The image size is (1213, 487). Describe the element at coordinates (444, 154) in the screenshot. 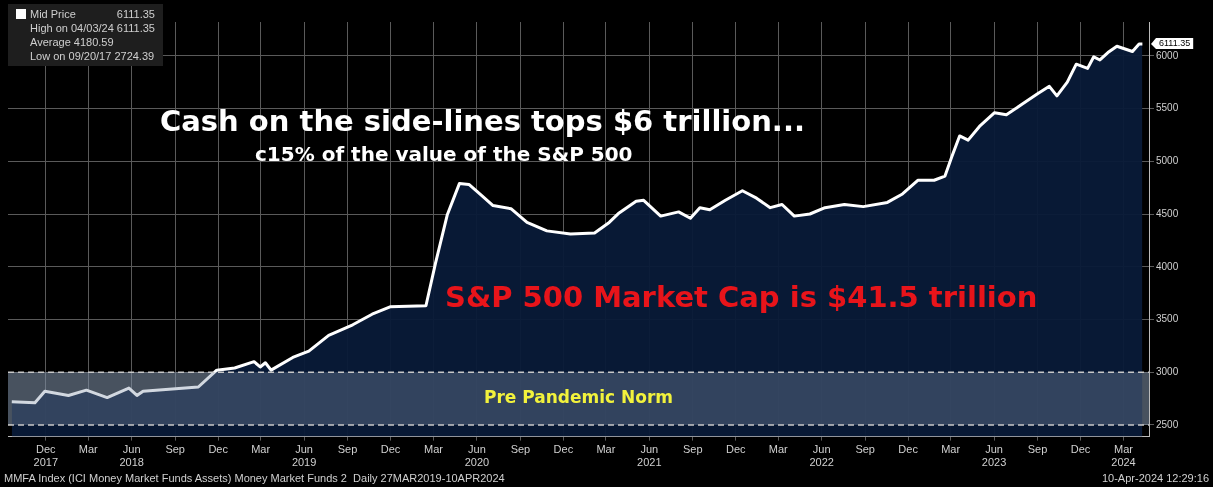

I see `text: c15% of the value of the S&P 500` at that location.